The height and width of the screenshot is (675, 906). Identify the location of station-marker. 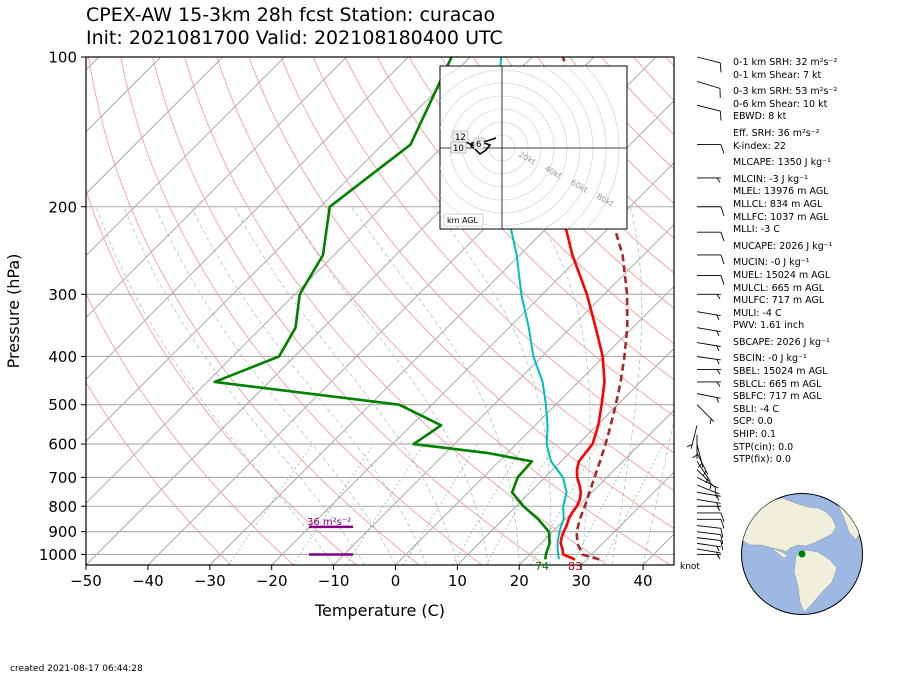
(802, 554).